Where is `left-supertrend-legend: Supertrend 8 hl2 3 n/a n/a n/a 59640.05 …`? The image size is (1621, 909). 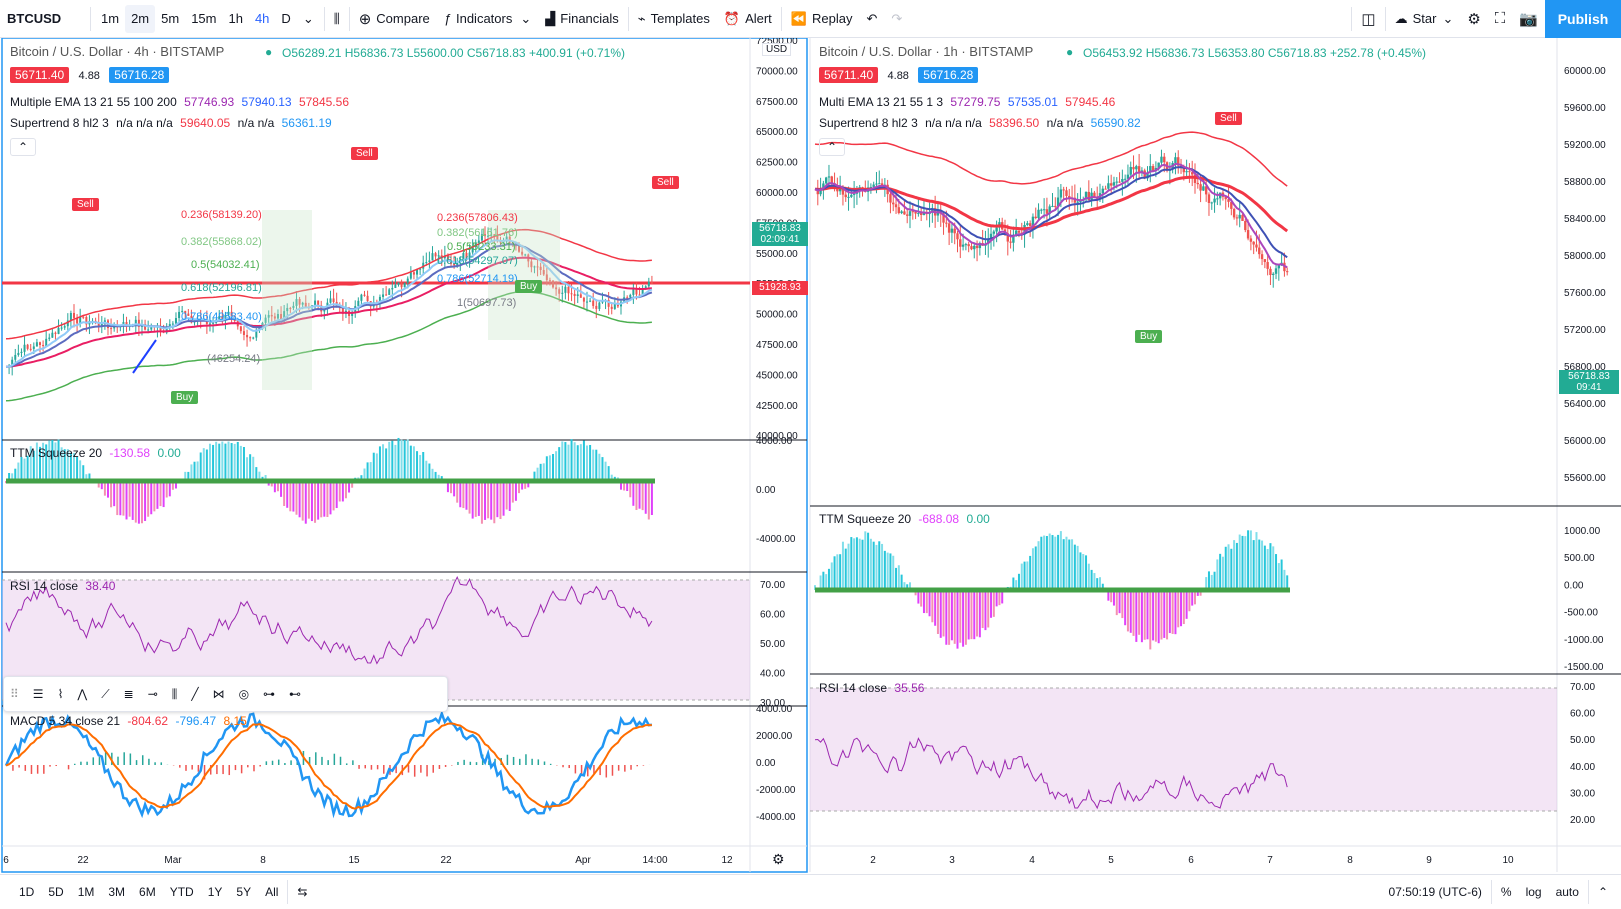 left-supertrend-legend: Supertrend 8 hl2 3 n/a n/a n/a 59640.05 … is located at coordinates (171, 123).